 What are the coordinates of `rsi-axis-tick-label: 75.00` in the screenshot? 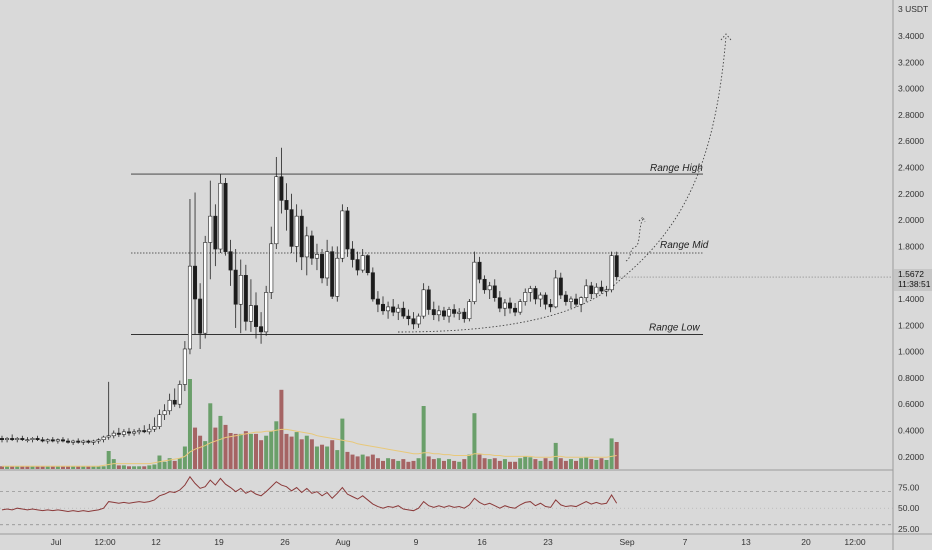 It's located at (909, 488).